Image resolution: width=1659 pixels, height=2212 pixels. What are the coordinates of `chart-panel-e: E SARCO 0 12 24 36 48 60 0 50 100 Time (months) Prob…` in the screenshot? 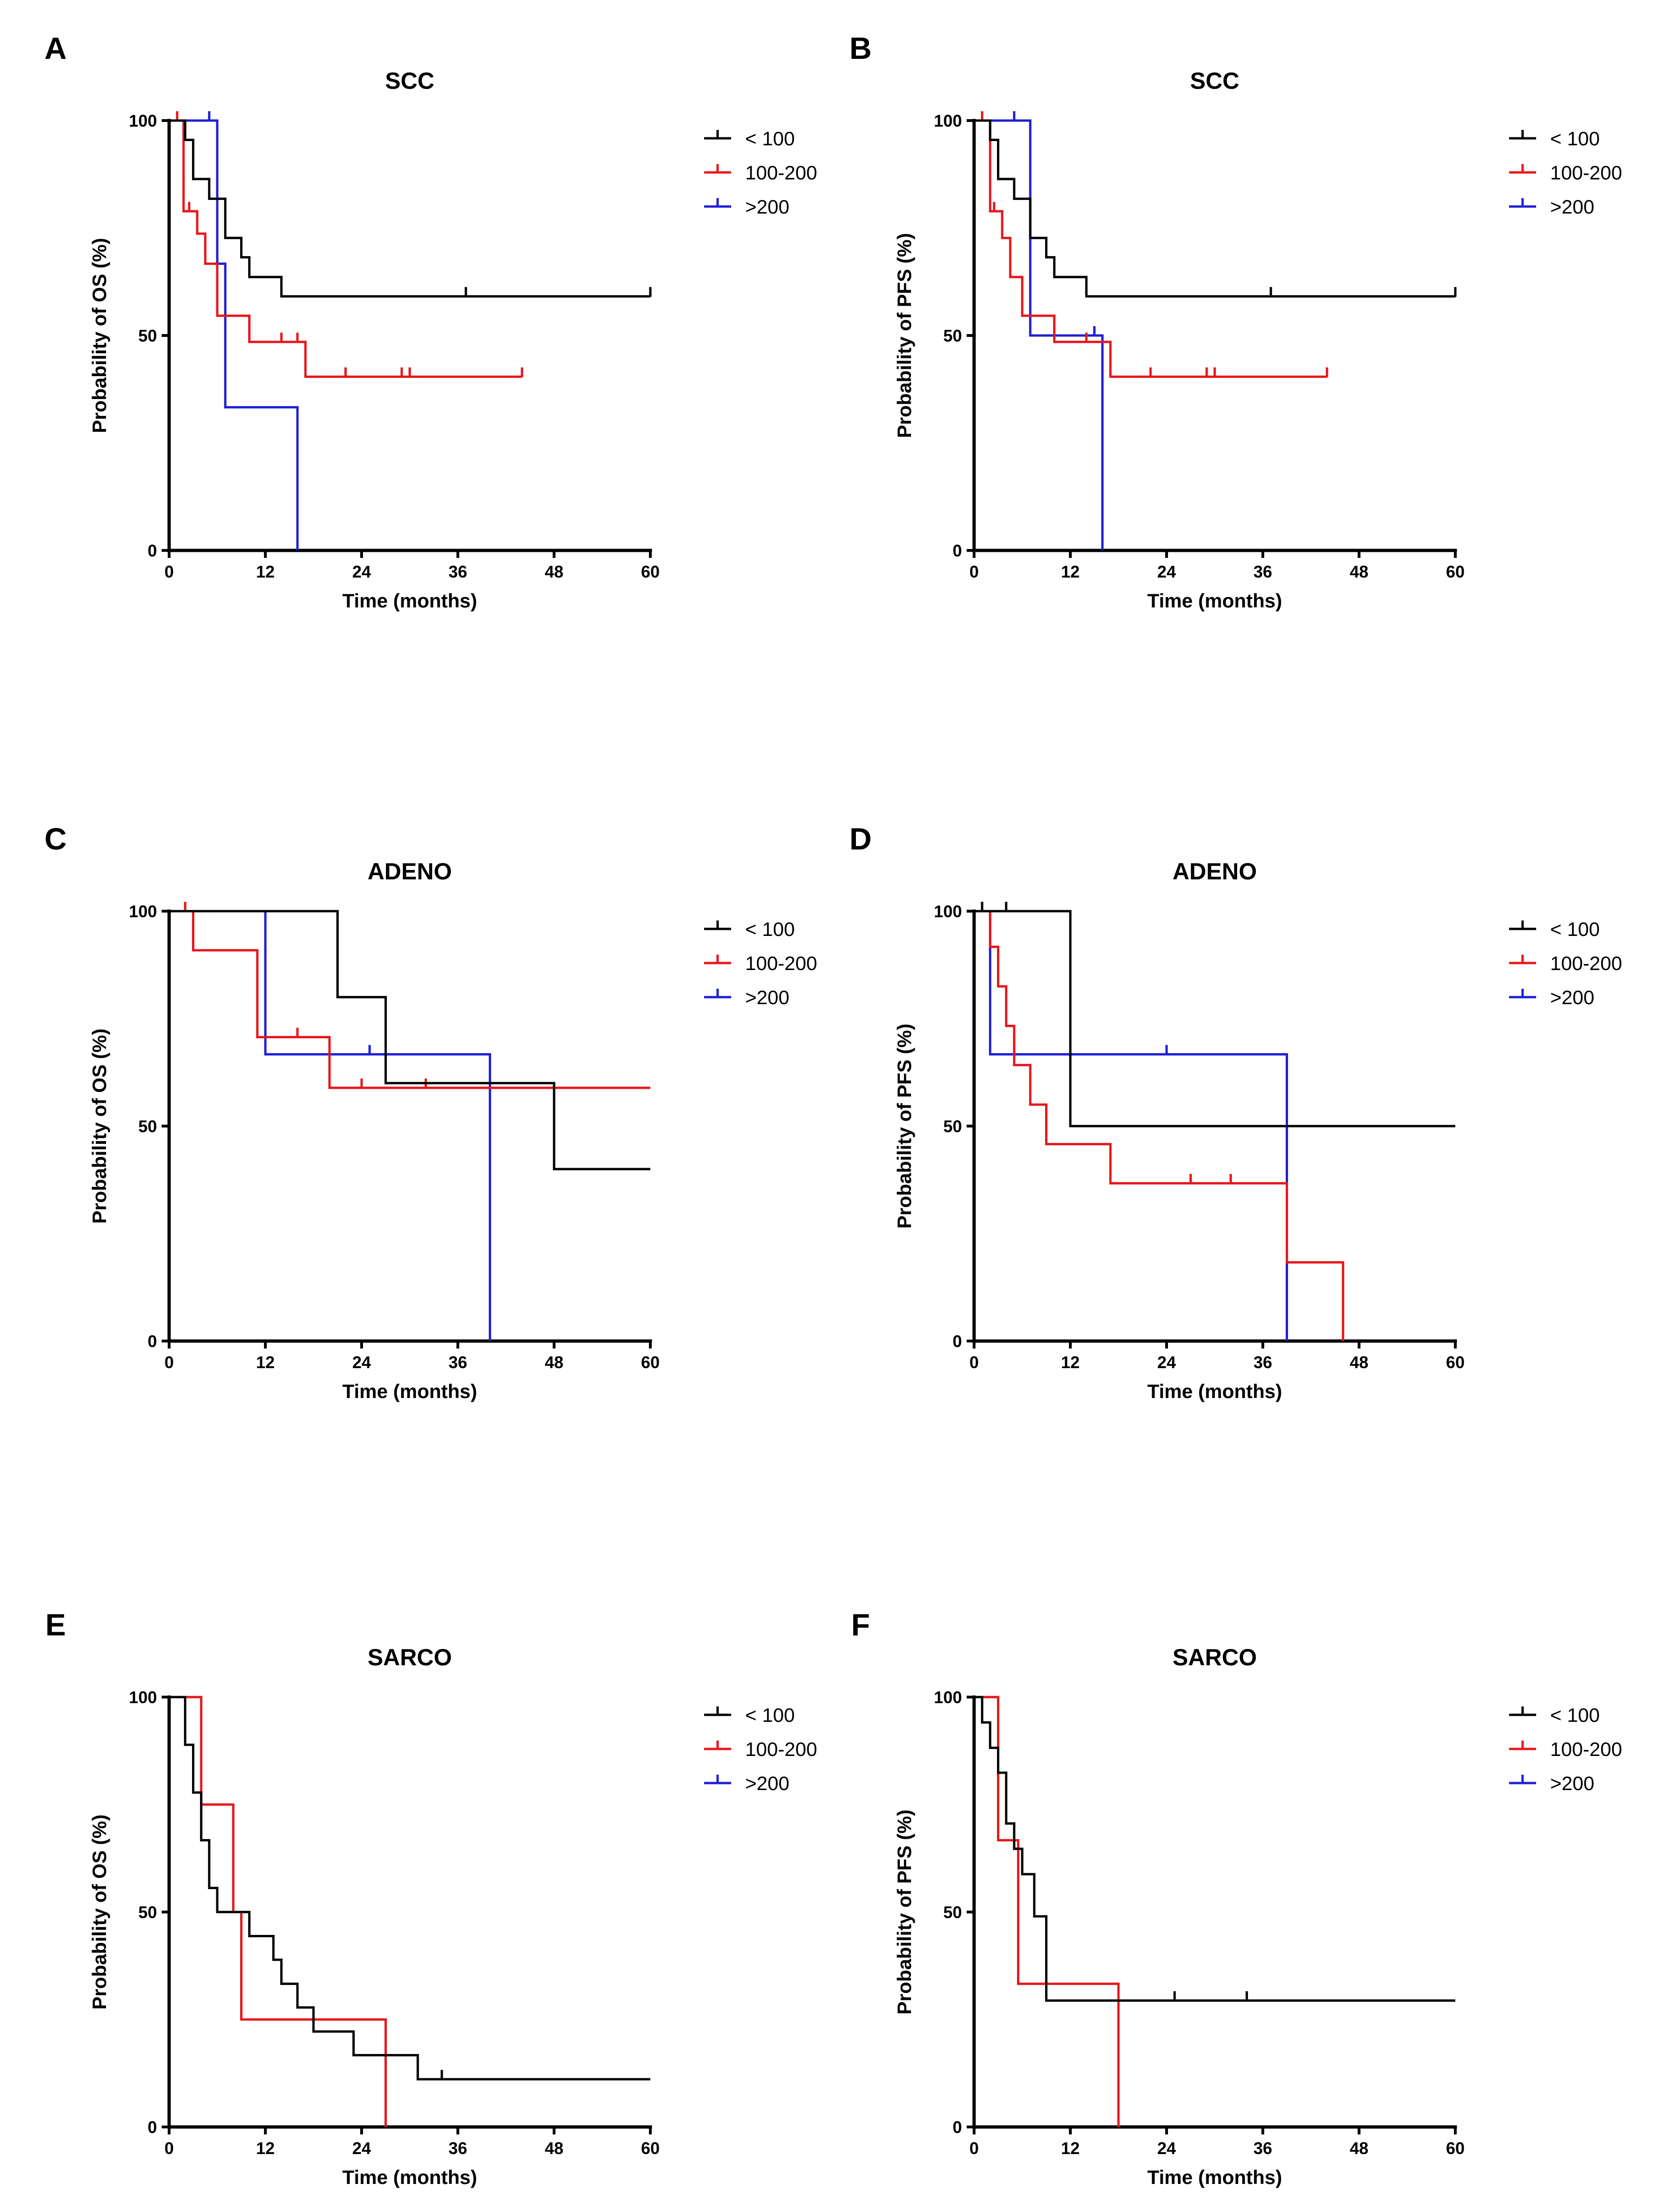 It's located at (431, 1897).